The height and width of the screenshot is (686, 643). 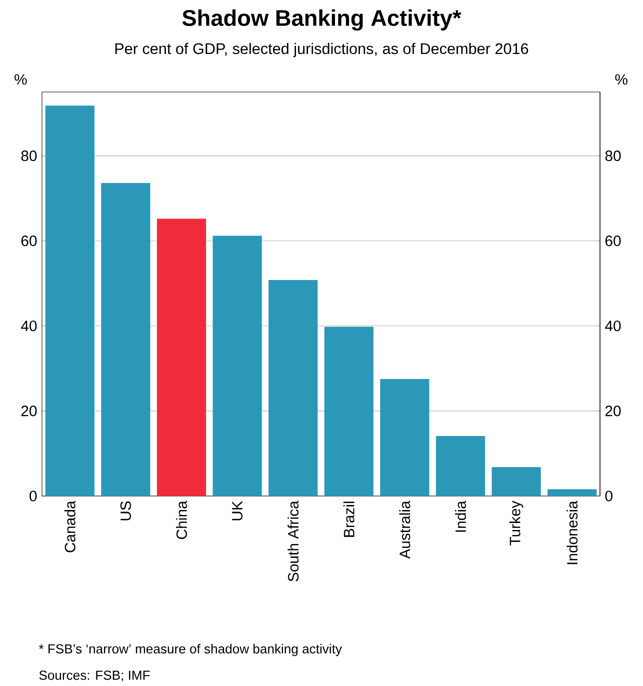 I want to click on x-tick-label: India, so click(x=460, y=516).